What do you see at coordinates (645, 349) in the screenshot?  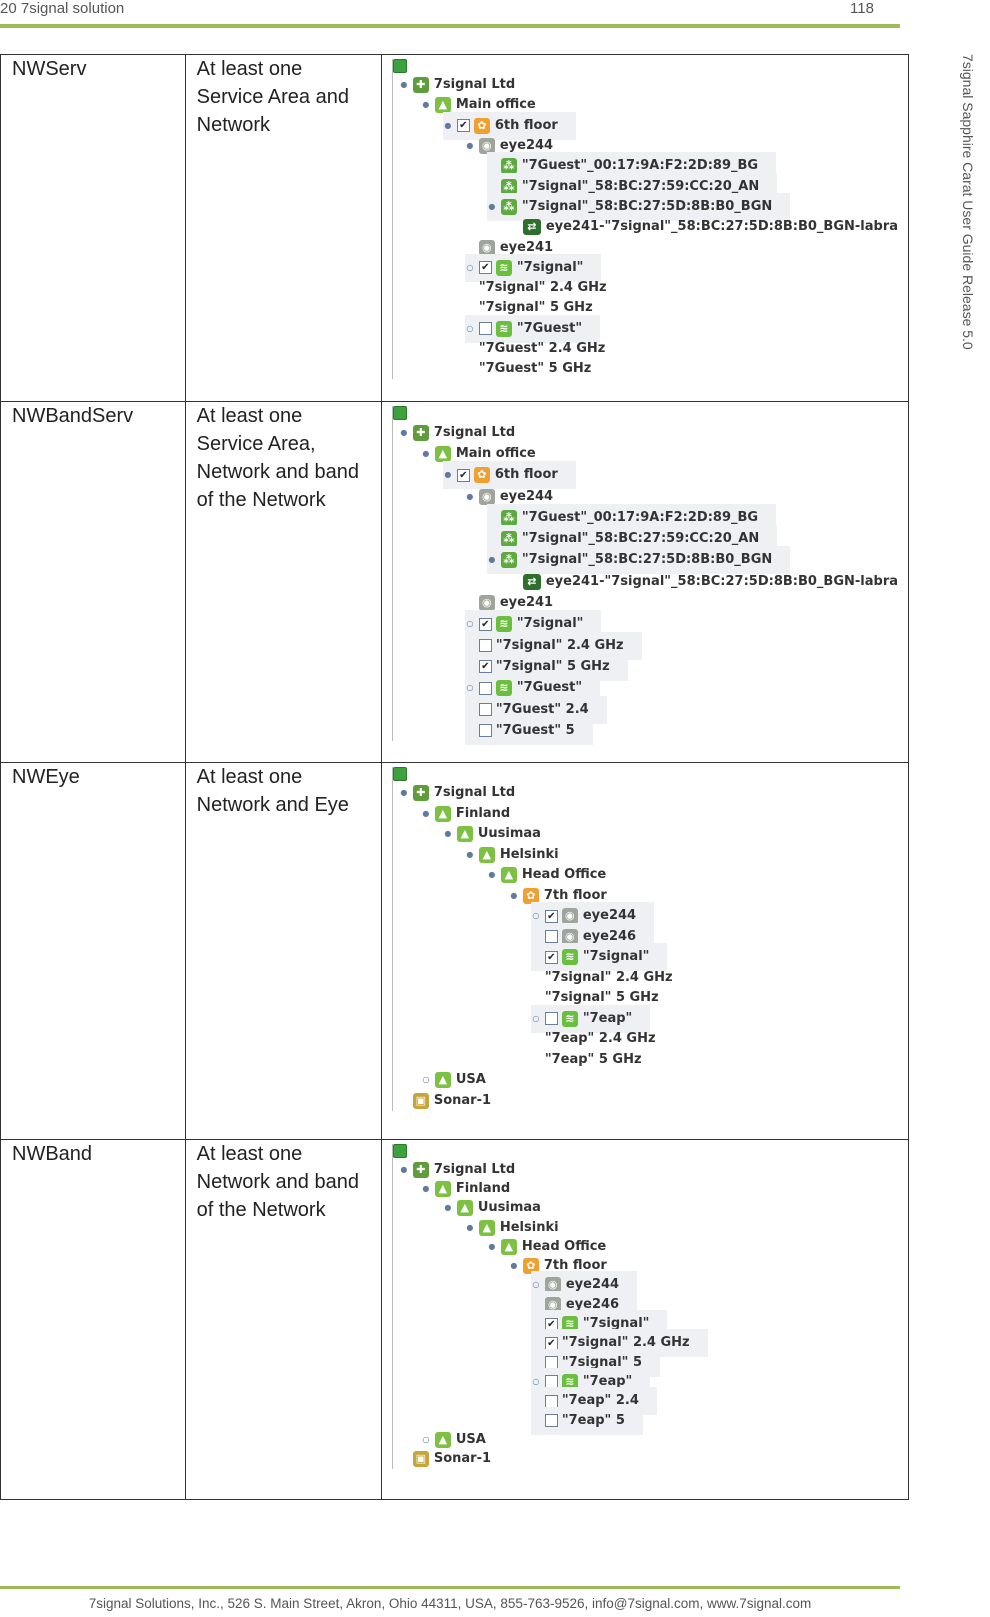 I see `tree-node: "7Guest" 2.4 GHz` at bounding box center [645, 349].